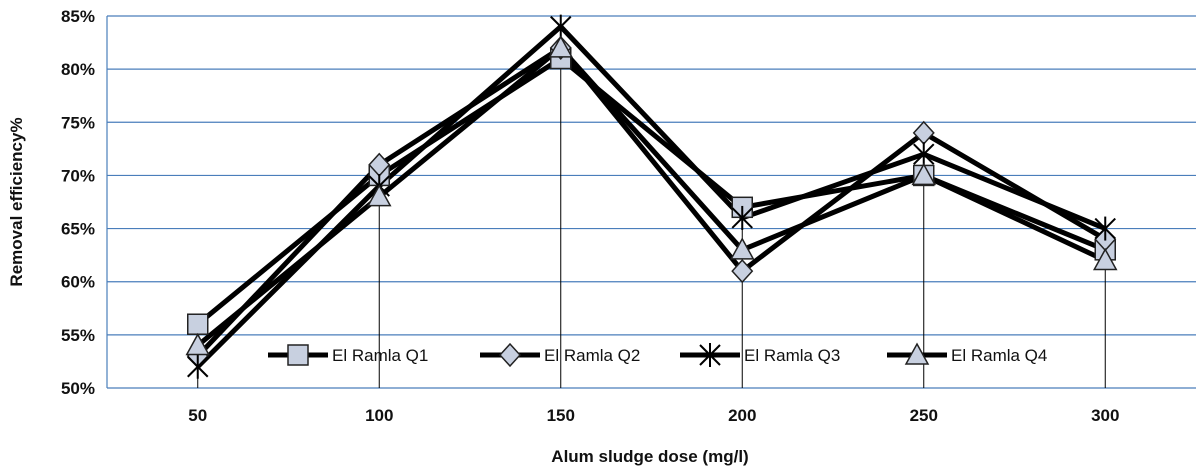  What do you see at coordinates (561, 415) in the screenshot?
I see `x-tick-label: 150` at bounding box center [561, 415].